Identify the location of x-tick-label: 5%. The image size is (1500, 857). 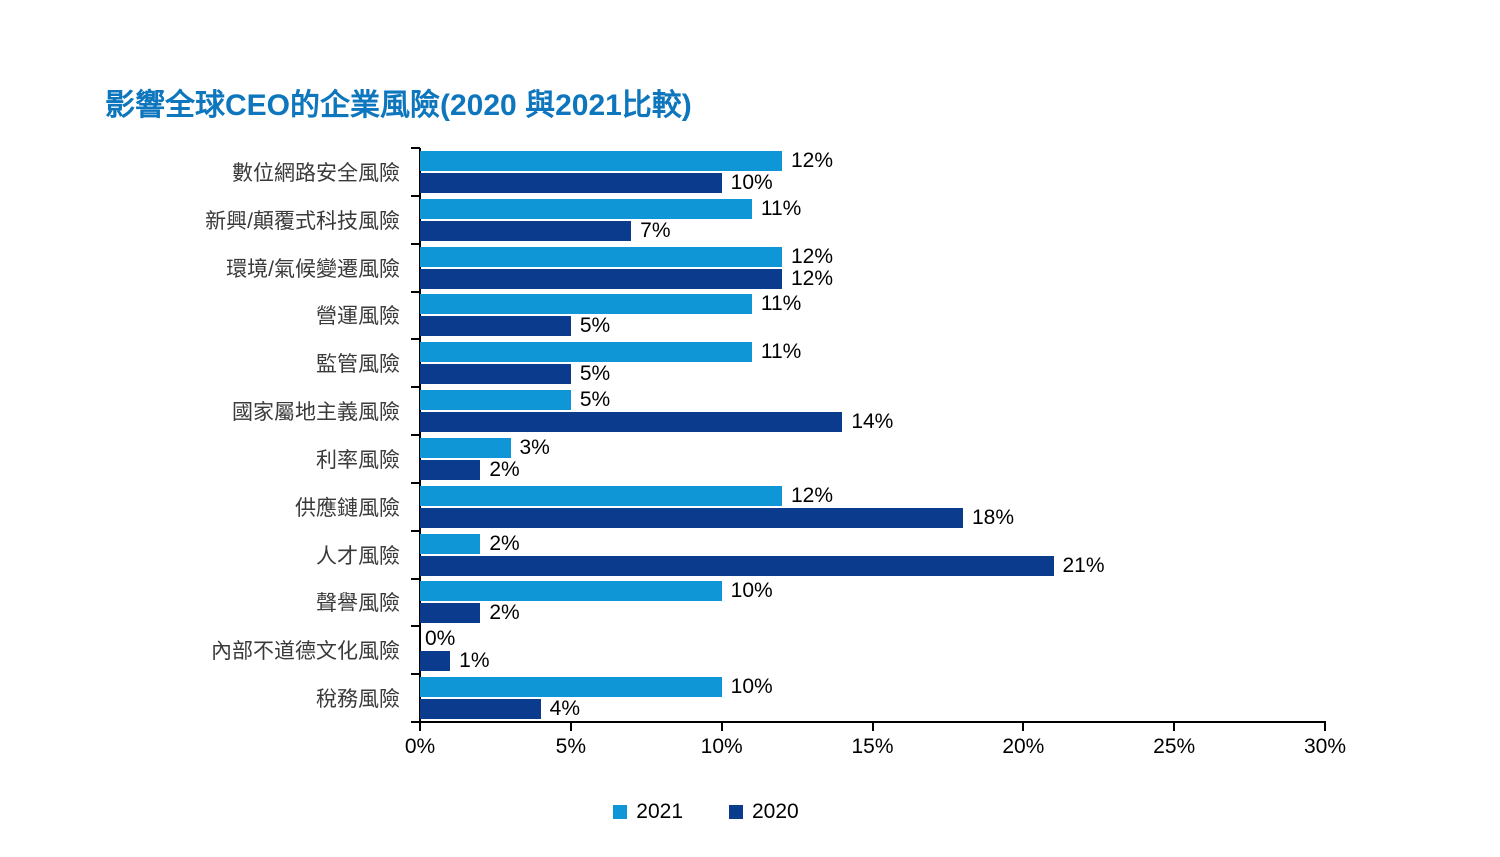
(570, 746).